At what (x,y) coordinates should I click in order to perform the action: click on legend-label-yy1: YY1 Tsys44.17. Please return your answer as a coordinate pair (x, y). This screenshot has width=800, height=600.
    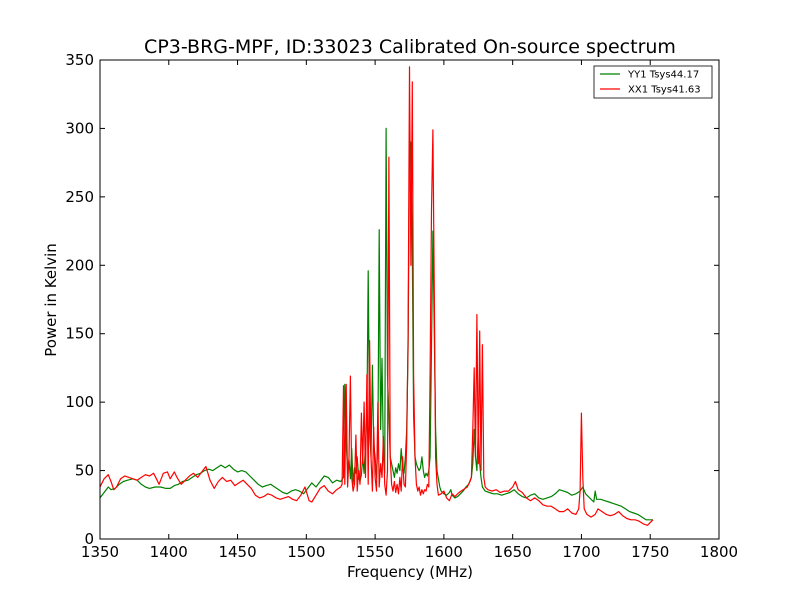
    Looking at the image, I should click on (663, 75).